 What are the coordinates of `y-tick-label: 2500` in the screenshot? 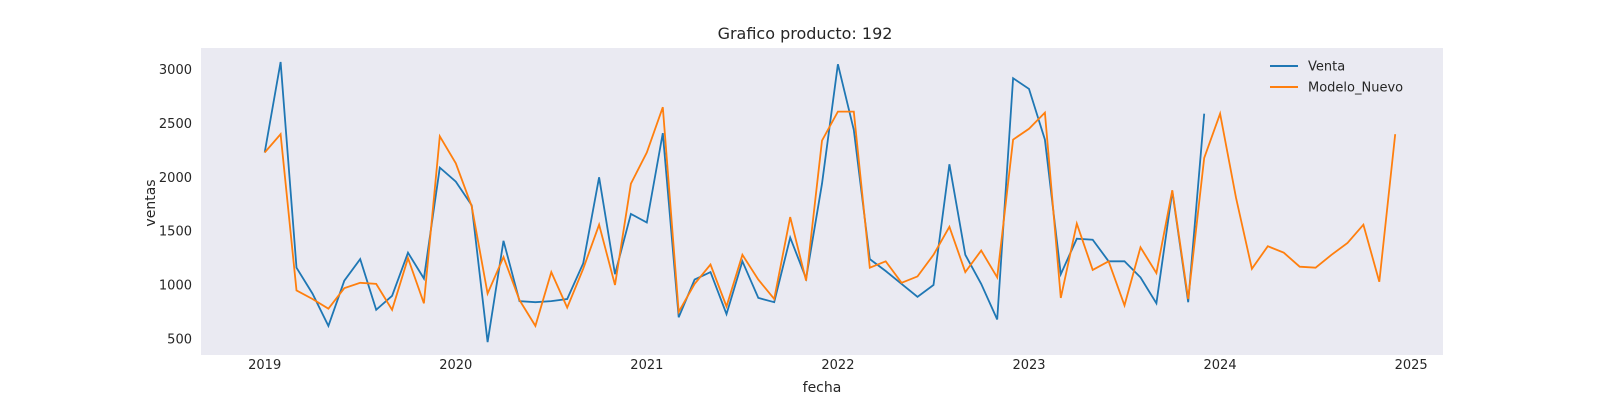 It's located at (175, 124).